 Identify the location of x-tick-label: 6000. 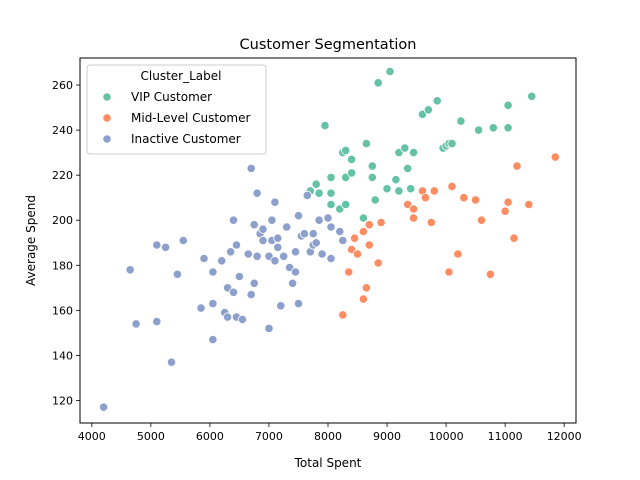
(210, 436).